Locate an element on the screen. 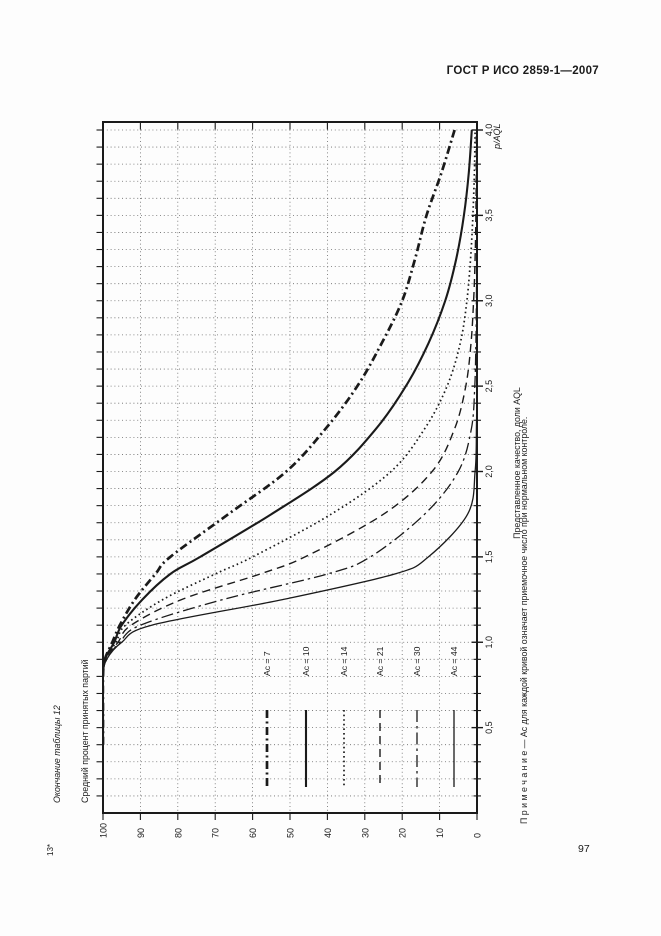  ratio-axis-unit-label: p/AQL is located at coordinates (497, 136).